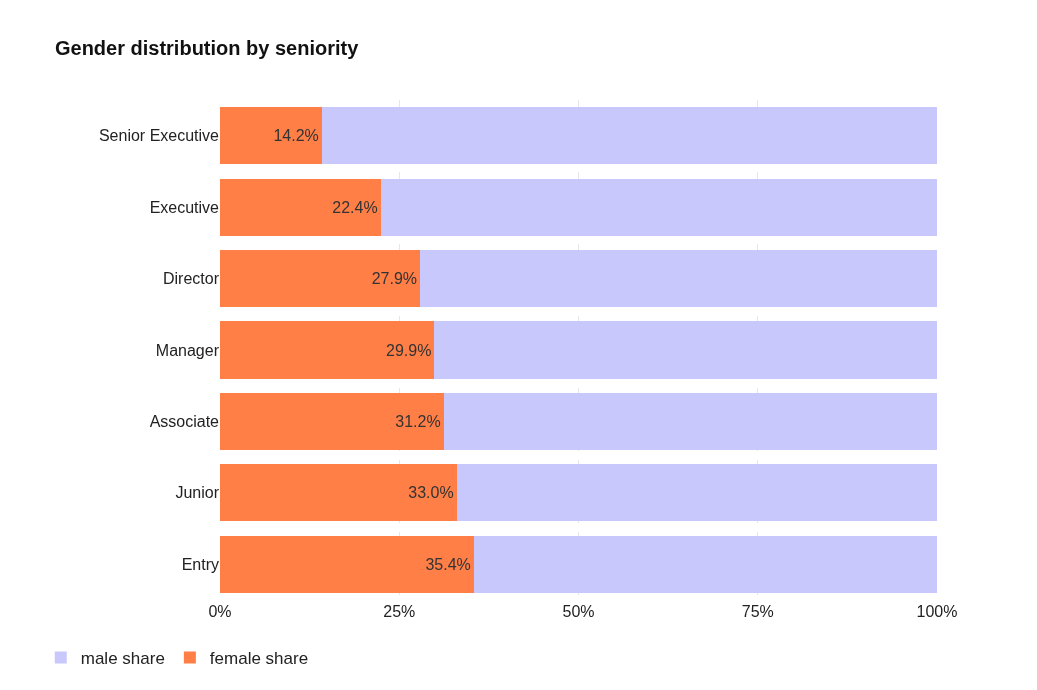  Describe the element at coordinates (187, 350) in the screenshot. I see `y-tick-label: Manager` at that location.